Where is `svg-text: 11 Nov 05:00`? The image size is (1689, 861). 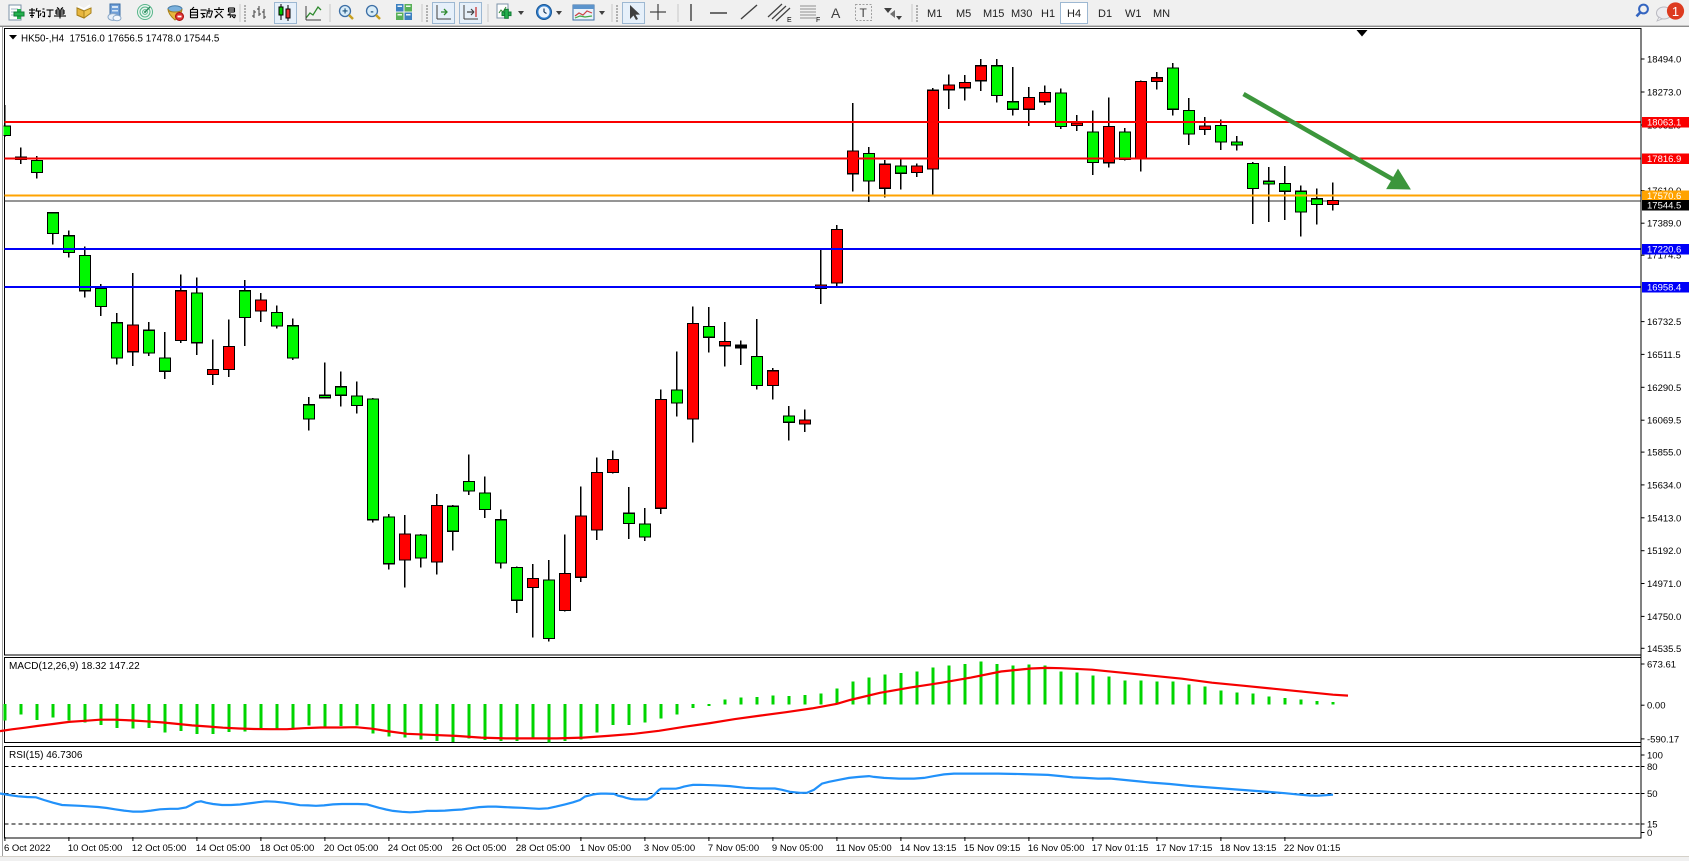 svg-text: 11 Nov 05:00 is located at coordinates (864, 848).